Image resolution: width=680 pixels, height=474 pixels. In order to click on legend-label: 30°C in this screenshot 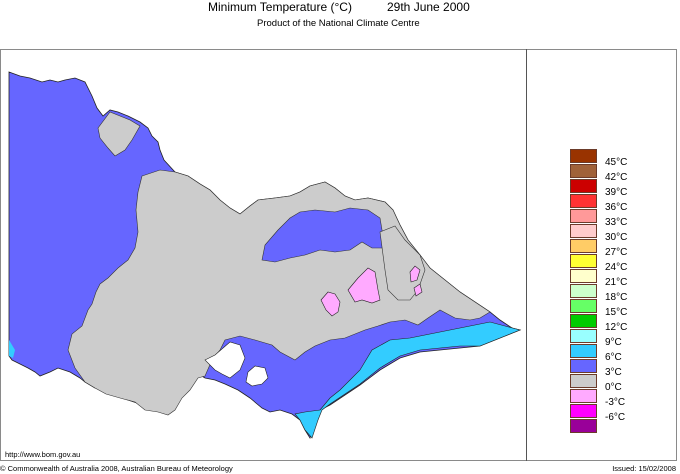, I will do `click(616, 237)`.